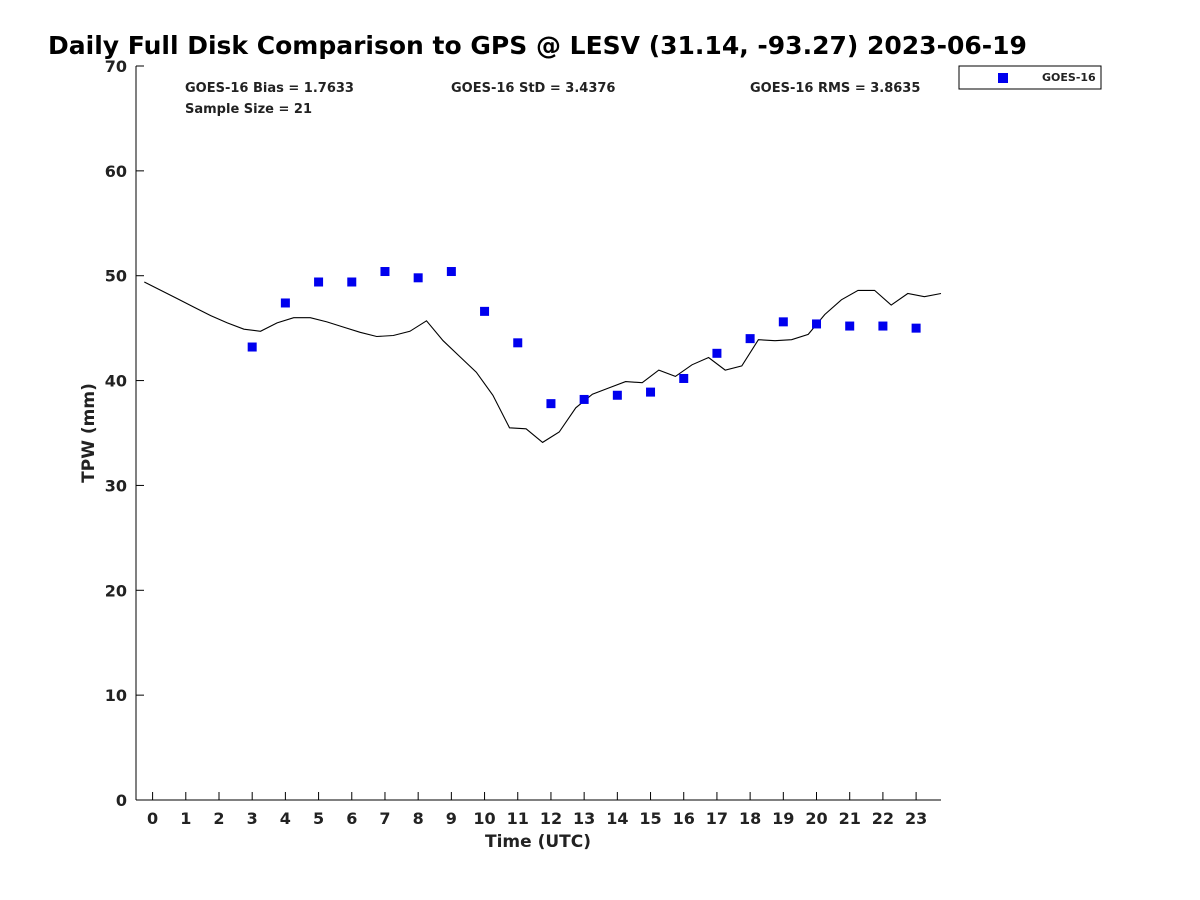 The image size is (1200, 900). I want to click on y-tick-label: 0, so click(121, 800).